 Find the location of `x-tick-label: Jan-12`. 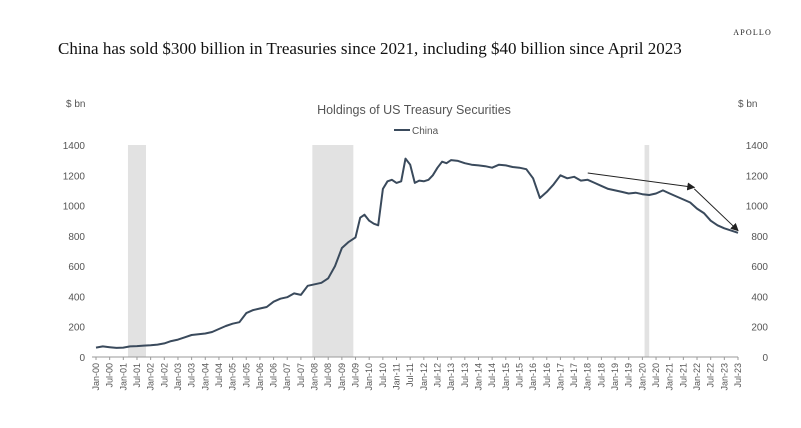

x-tick-label: Jan-12 is located at coordinates (424, 377).